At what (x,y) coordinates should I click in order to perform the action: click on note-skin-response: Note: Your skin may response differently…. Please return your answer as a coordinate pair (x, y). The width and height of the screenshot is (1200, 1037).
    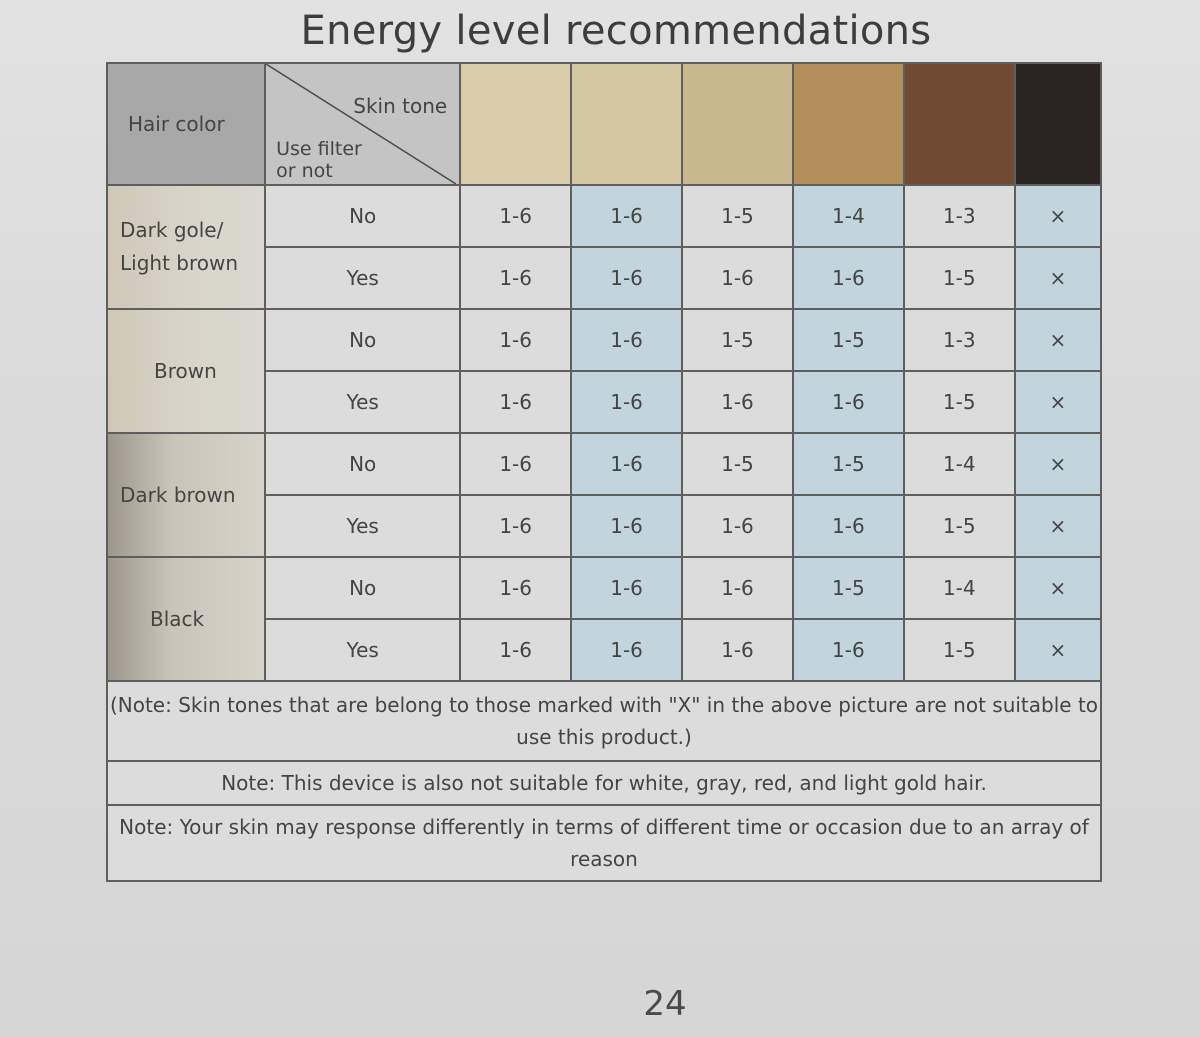
    Looking at the image, I should click on (604, 843).